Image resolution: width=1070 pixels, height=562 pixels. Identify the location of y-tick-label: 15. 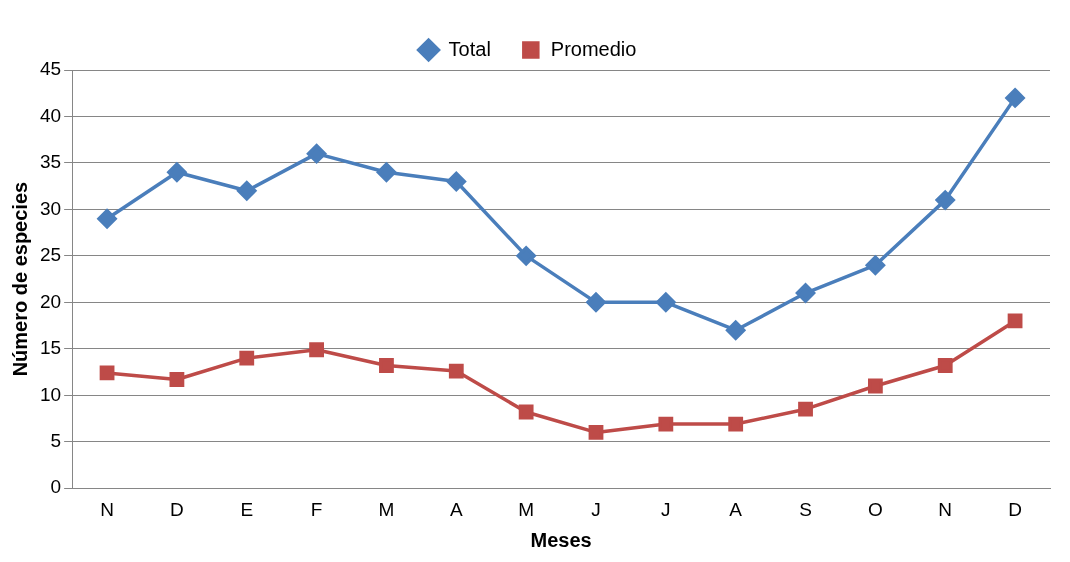
(50, 348).